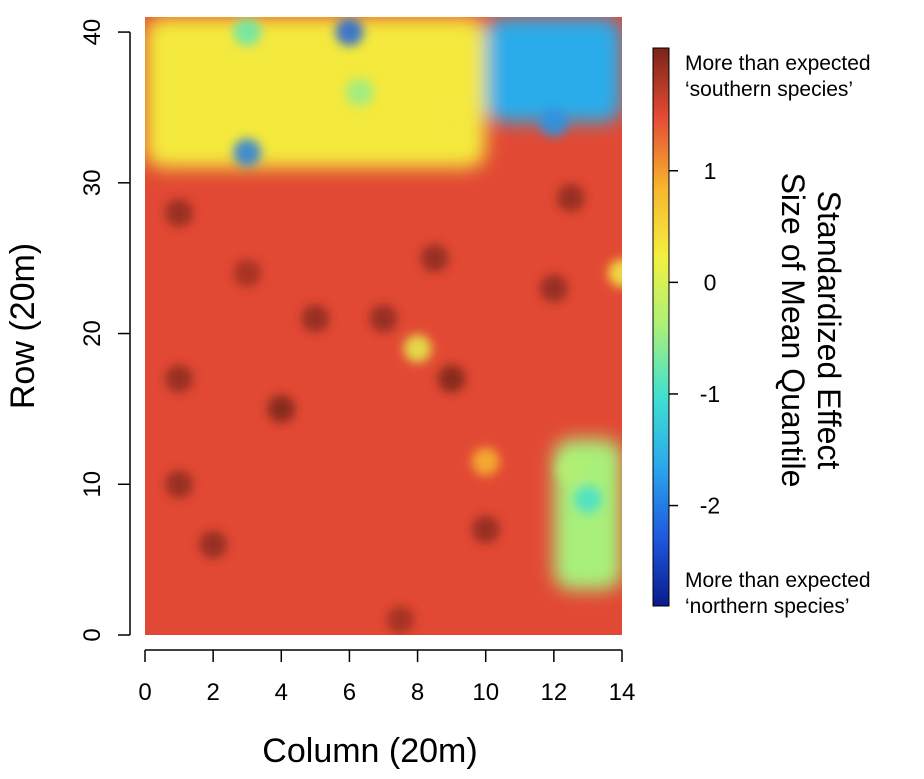 This screenshot has height=779, width=924. Describe the element at coordinates (212, 692) in the screenshot. I see `x-tick-label: 2` at that location.